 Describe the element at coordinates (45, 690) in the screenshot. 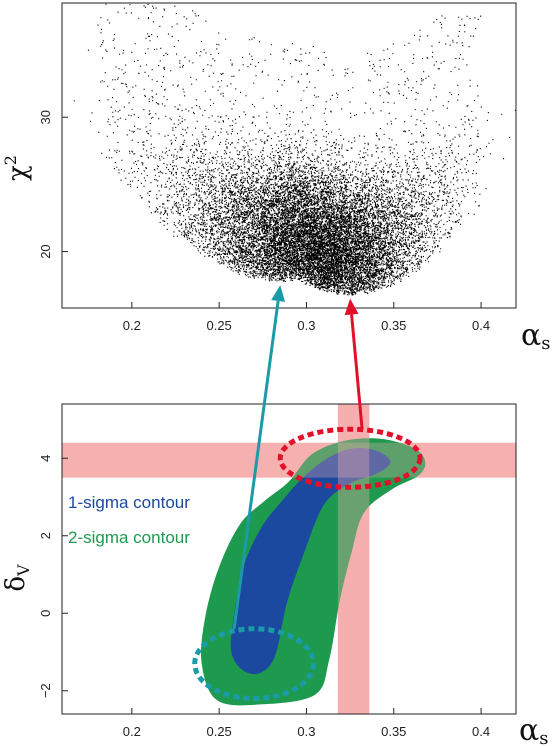

I see `y-tick-label: −2` at that location.